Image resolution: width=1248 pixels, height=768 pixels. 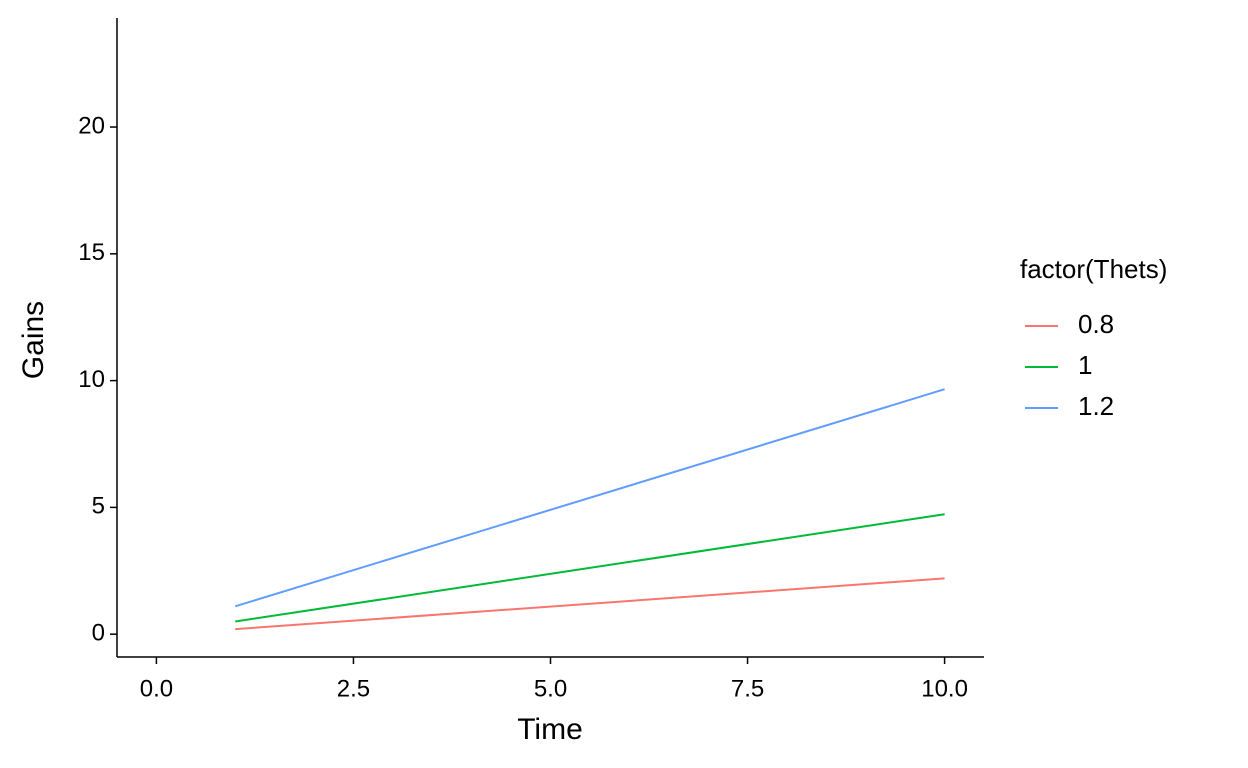 What do you see at coordinates (91, 252) in the screenshot?
I see `y-tick-label: 15` at bounding box center [91, 252].